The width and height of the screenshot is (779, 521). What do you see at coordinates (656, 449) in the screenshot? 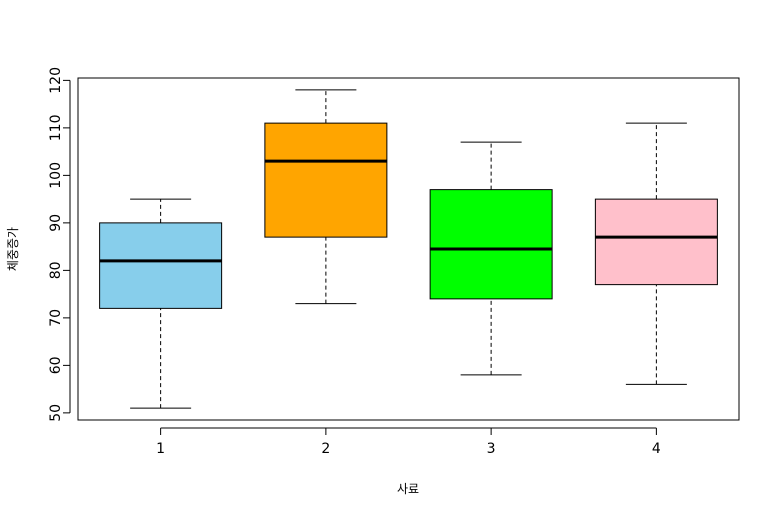
I see `x-tick-label: 4` at bounding box center [656, 449].